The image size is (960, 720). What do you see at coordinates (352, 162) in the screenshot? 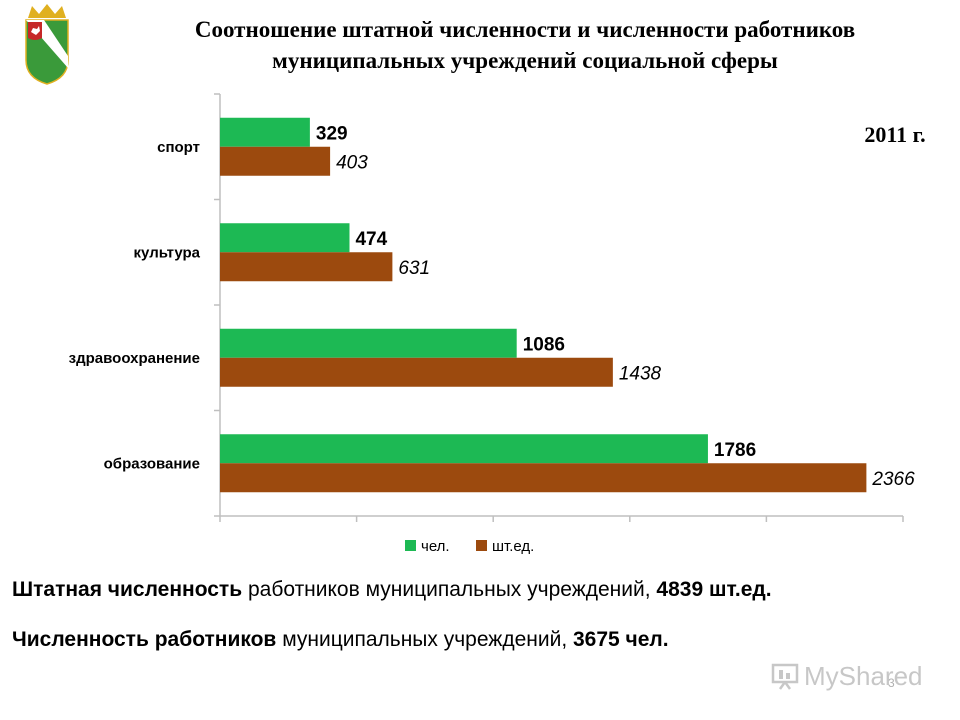
I see `data-label: 403` at bounding box center [352, 162].